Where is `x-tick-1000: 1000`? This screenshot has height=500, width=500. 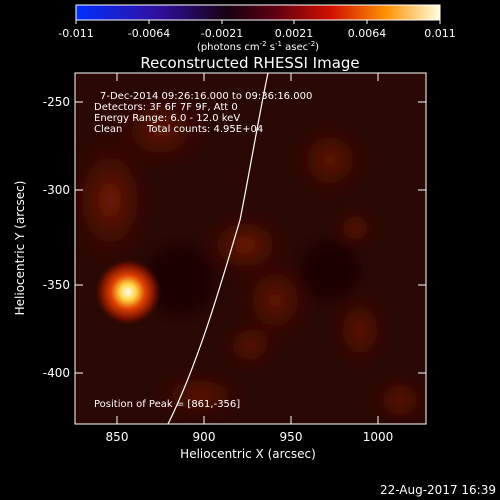 x-tick-1000: 1000 is located at coordinates (378, 437).